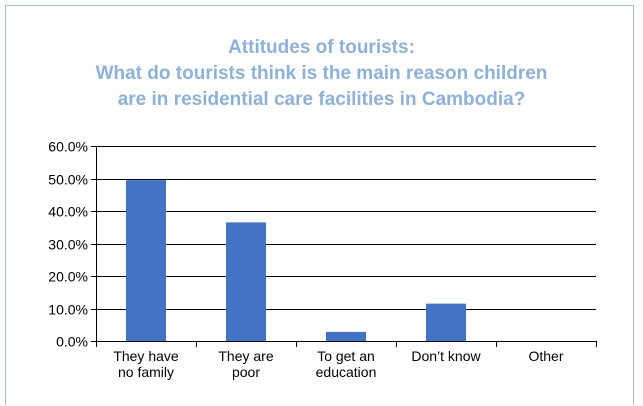 This screenshot has width=643, height=406. What do you see at coordinates (246, 372) in the screenshot?
I see `x-tick-label: poor` at bounding box center [246, 372].